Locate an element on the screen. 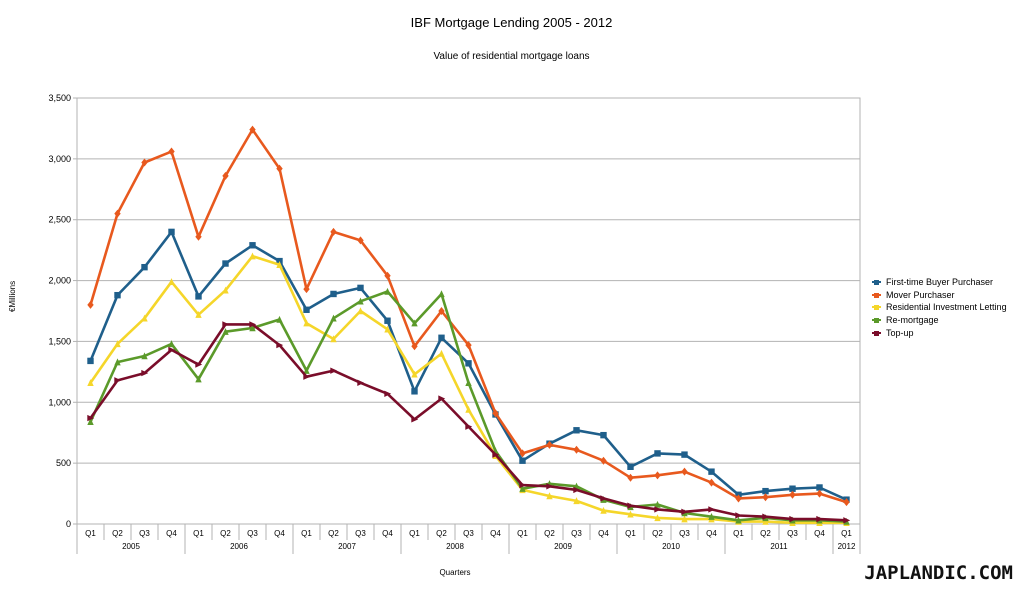 This screenshot has width=1023, height=594. y-tick-label: 0 is located at coordinates (68, 524).